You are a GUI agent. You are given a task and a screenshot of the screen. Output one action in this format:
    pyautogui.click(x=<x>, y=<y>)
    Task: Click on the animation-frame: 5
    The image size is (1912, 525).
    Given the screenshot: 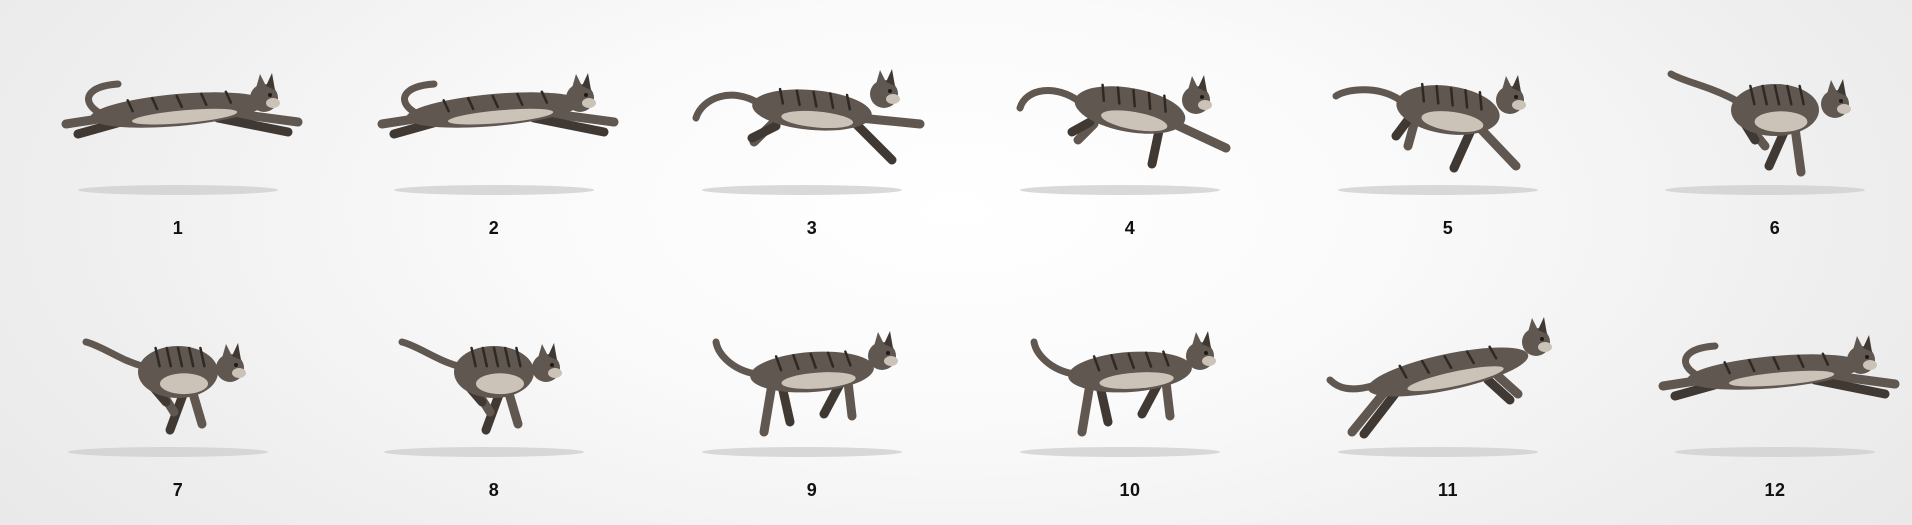 What is the action you would take?
    pyautogui.click(x=1448, y=130)
    